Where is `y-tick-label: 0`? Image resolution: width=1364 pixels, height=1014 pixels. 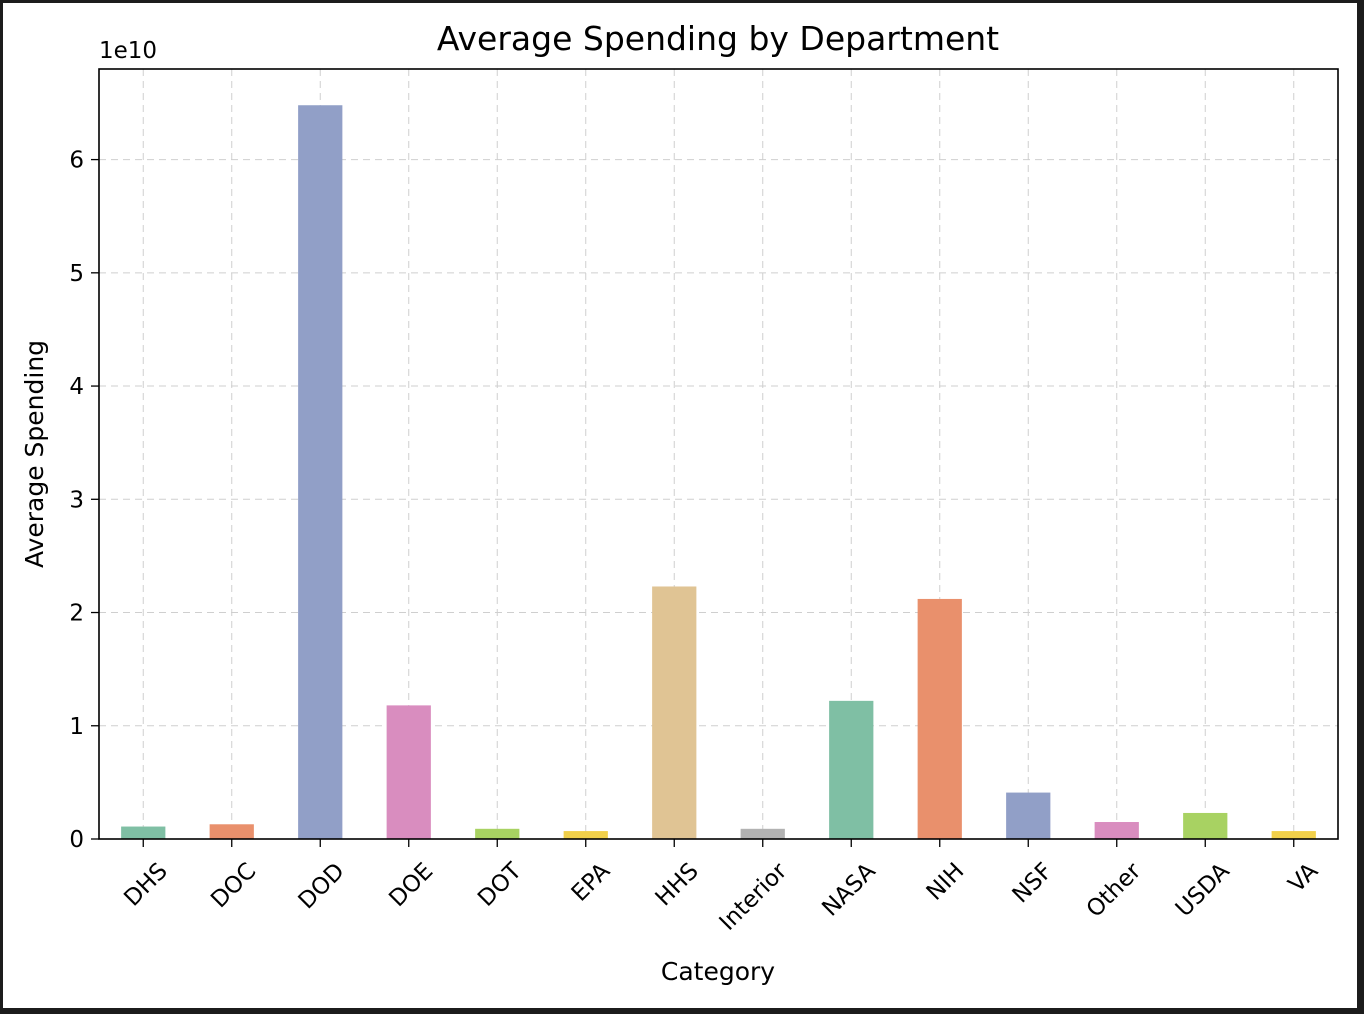
y-tick-label: 0 is located at coordinates (76, 840).